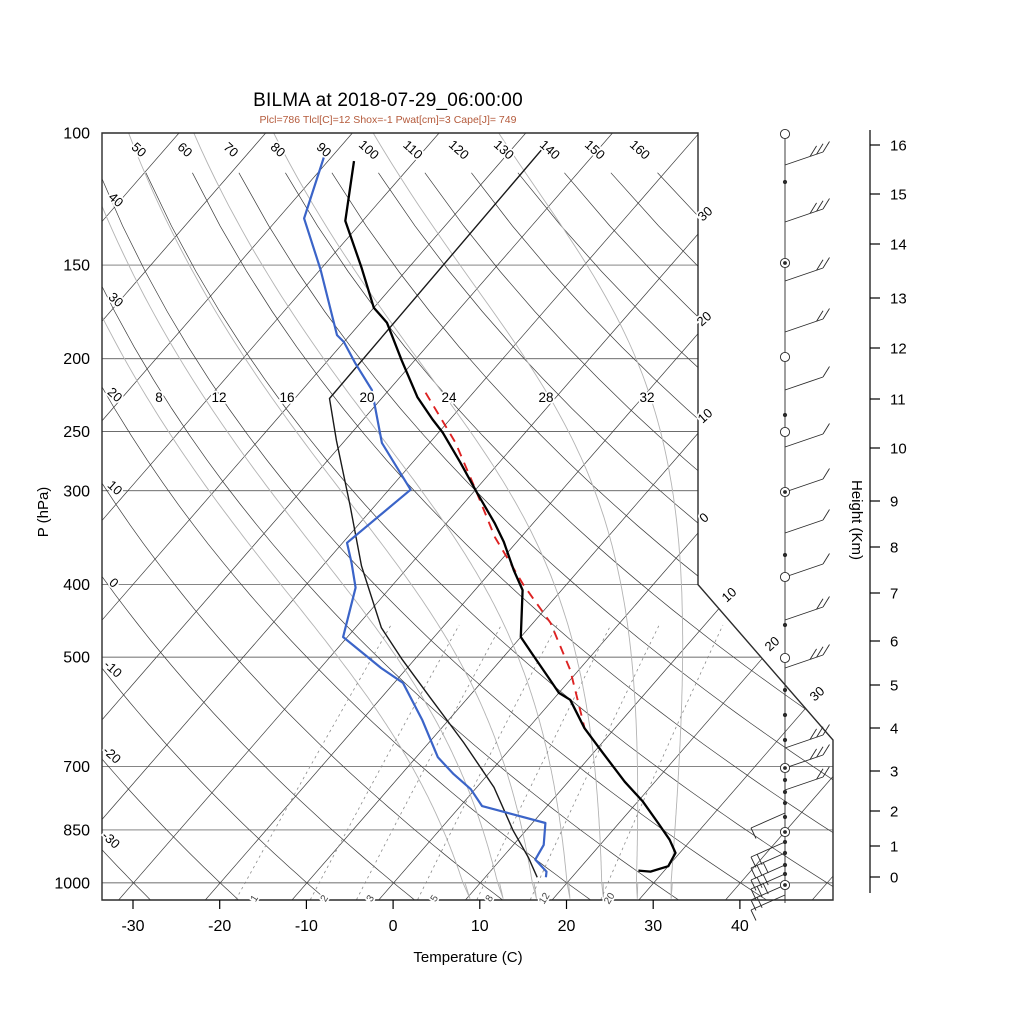 The image size is (1024, 1024). What do you see at coordinates (894, 594) in the screenshot?
I see `svg-text: 7` at bounding box center [894, 594].